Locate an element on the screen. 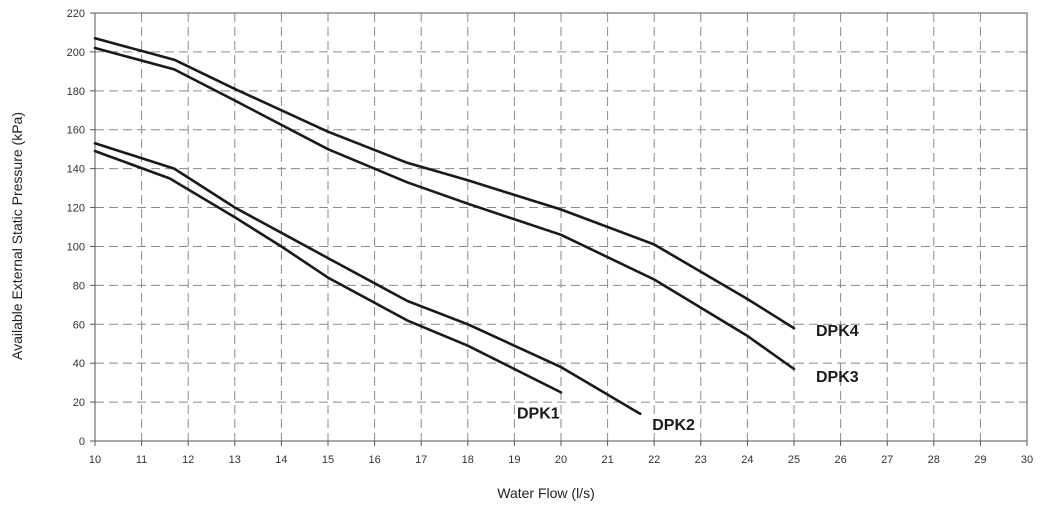  y-axis-title: Available External Static Pressure (kPa) is located at coordinates (17, 236).